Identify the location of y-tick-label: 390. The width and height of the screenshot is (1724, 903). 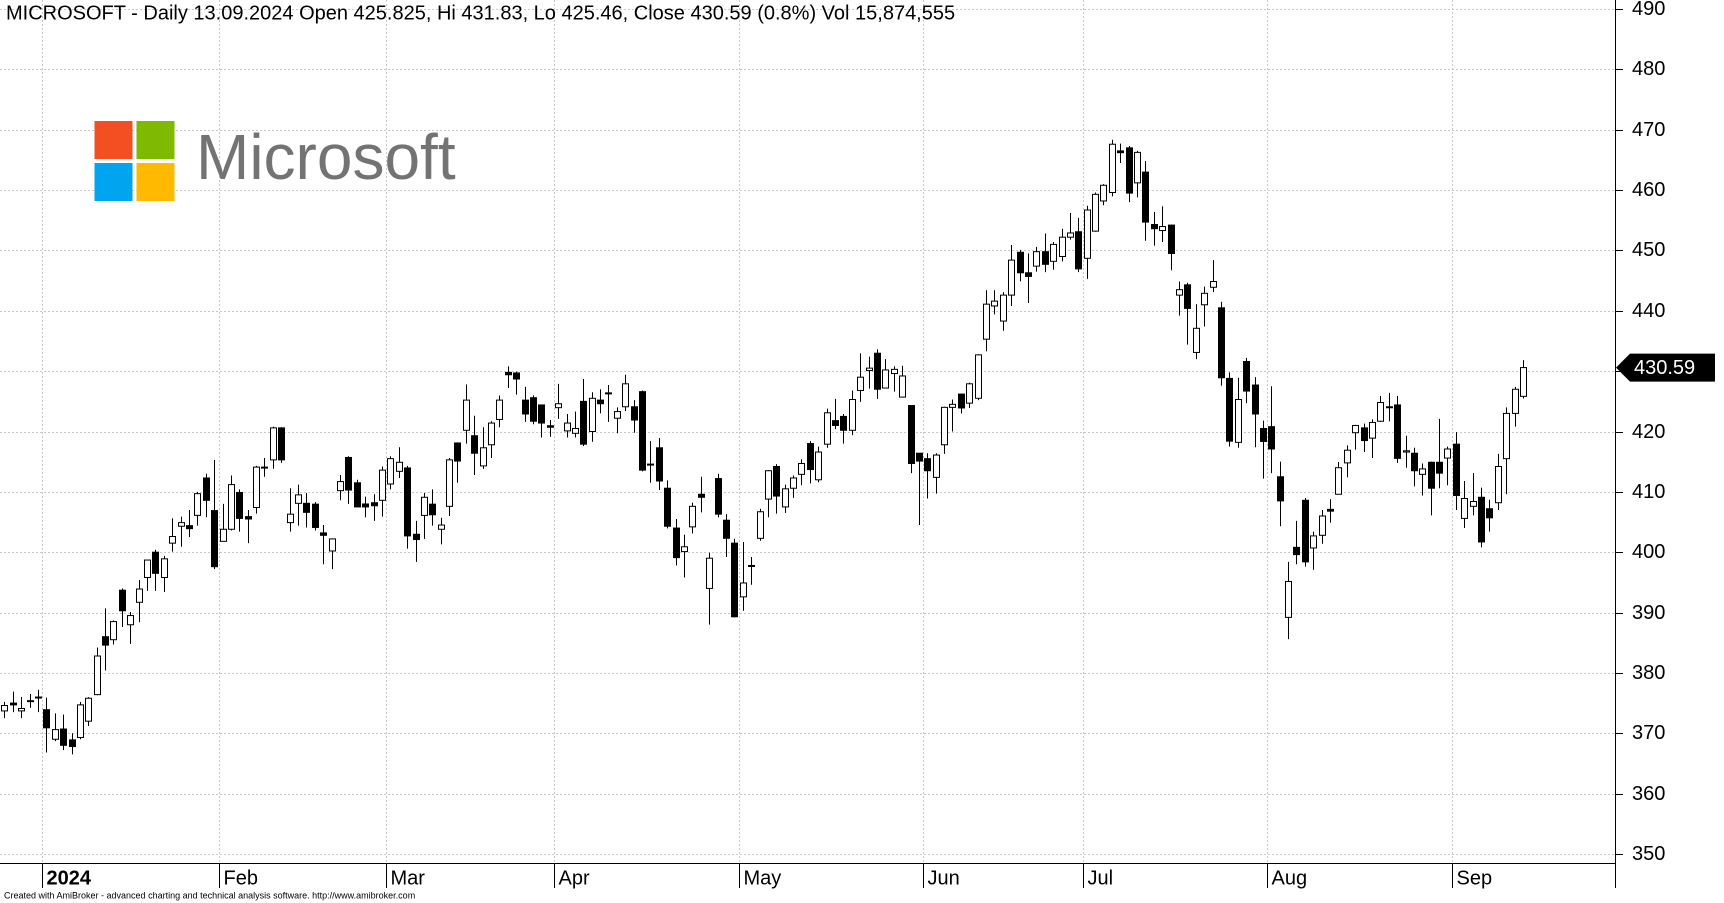
(1648, 613).